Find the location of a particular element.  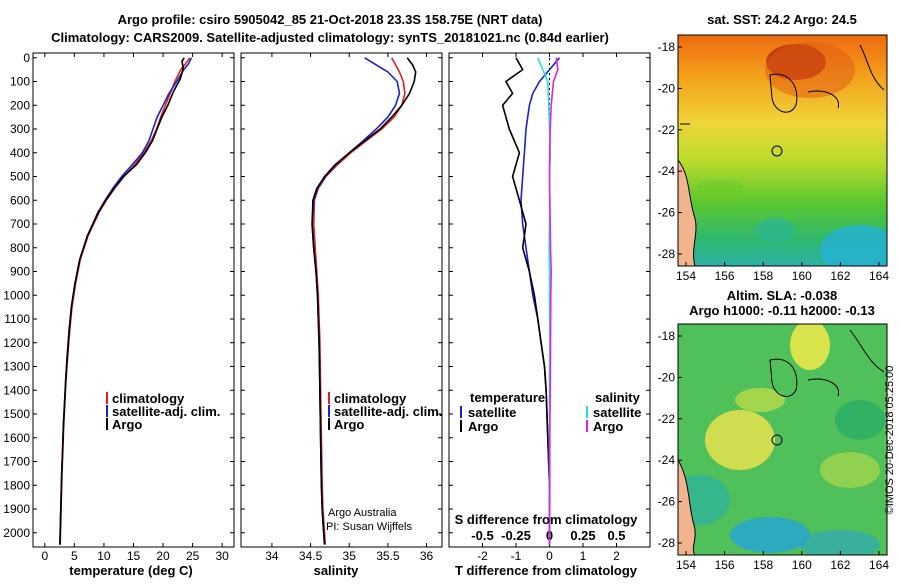

sla-map is located at coordinates (782, 439).